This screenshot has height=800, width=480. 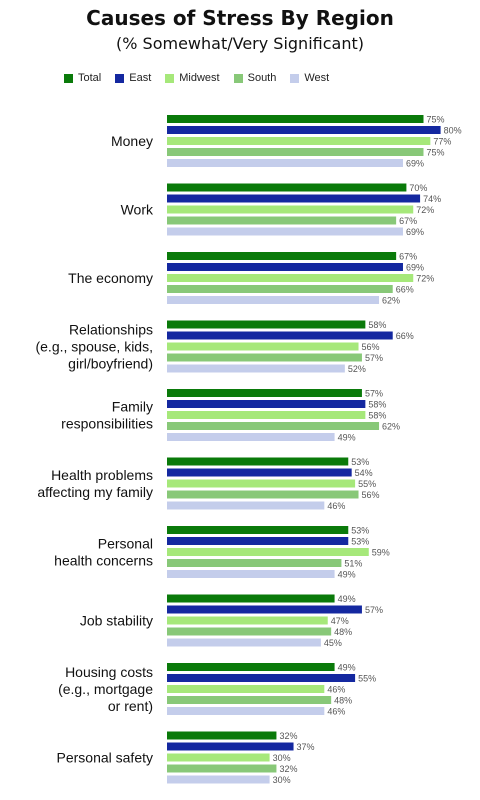 I want to click on category-label: Job stability, so click(x=116, y=621).